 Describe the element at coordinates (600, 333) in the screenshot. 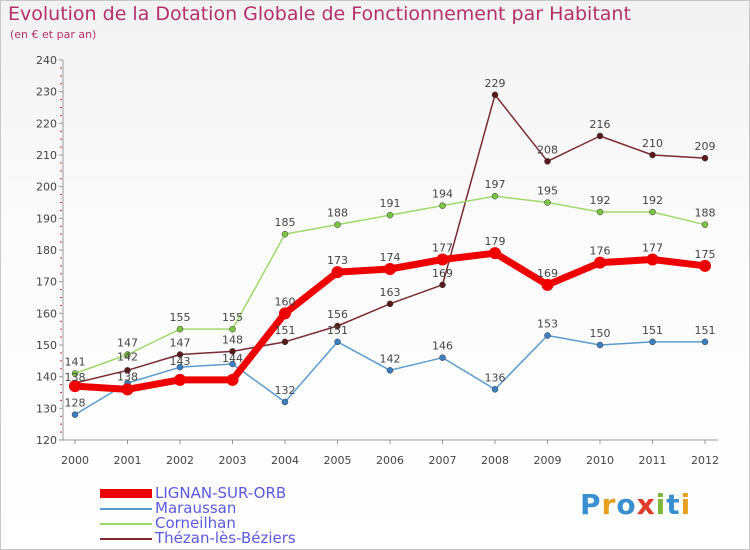

I see `data-label: 150` at that location.